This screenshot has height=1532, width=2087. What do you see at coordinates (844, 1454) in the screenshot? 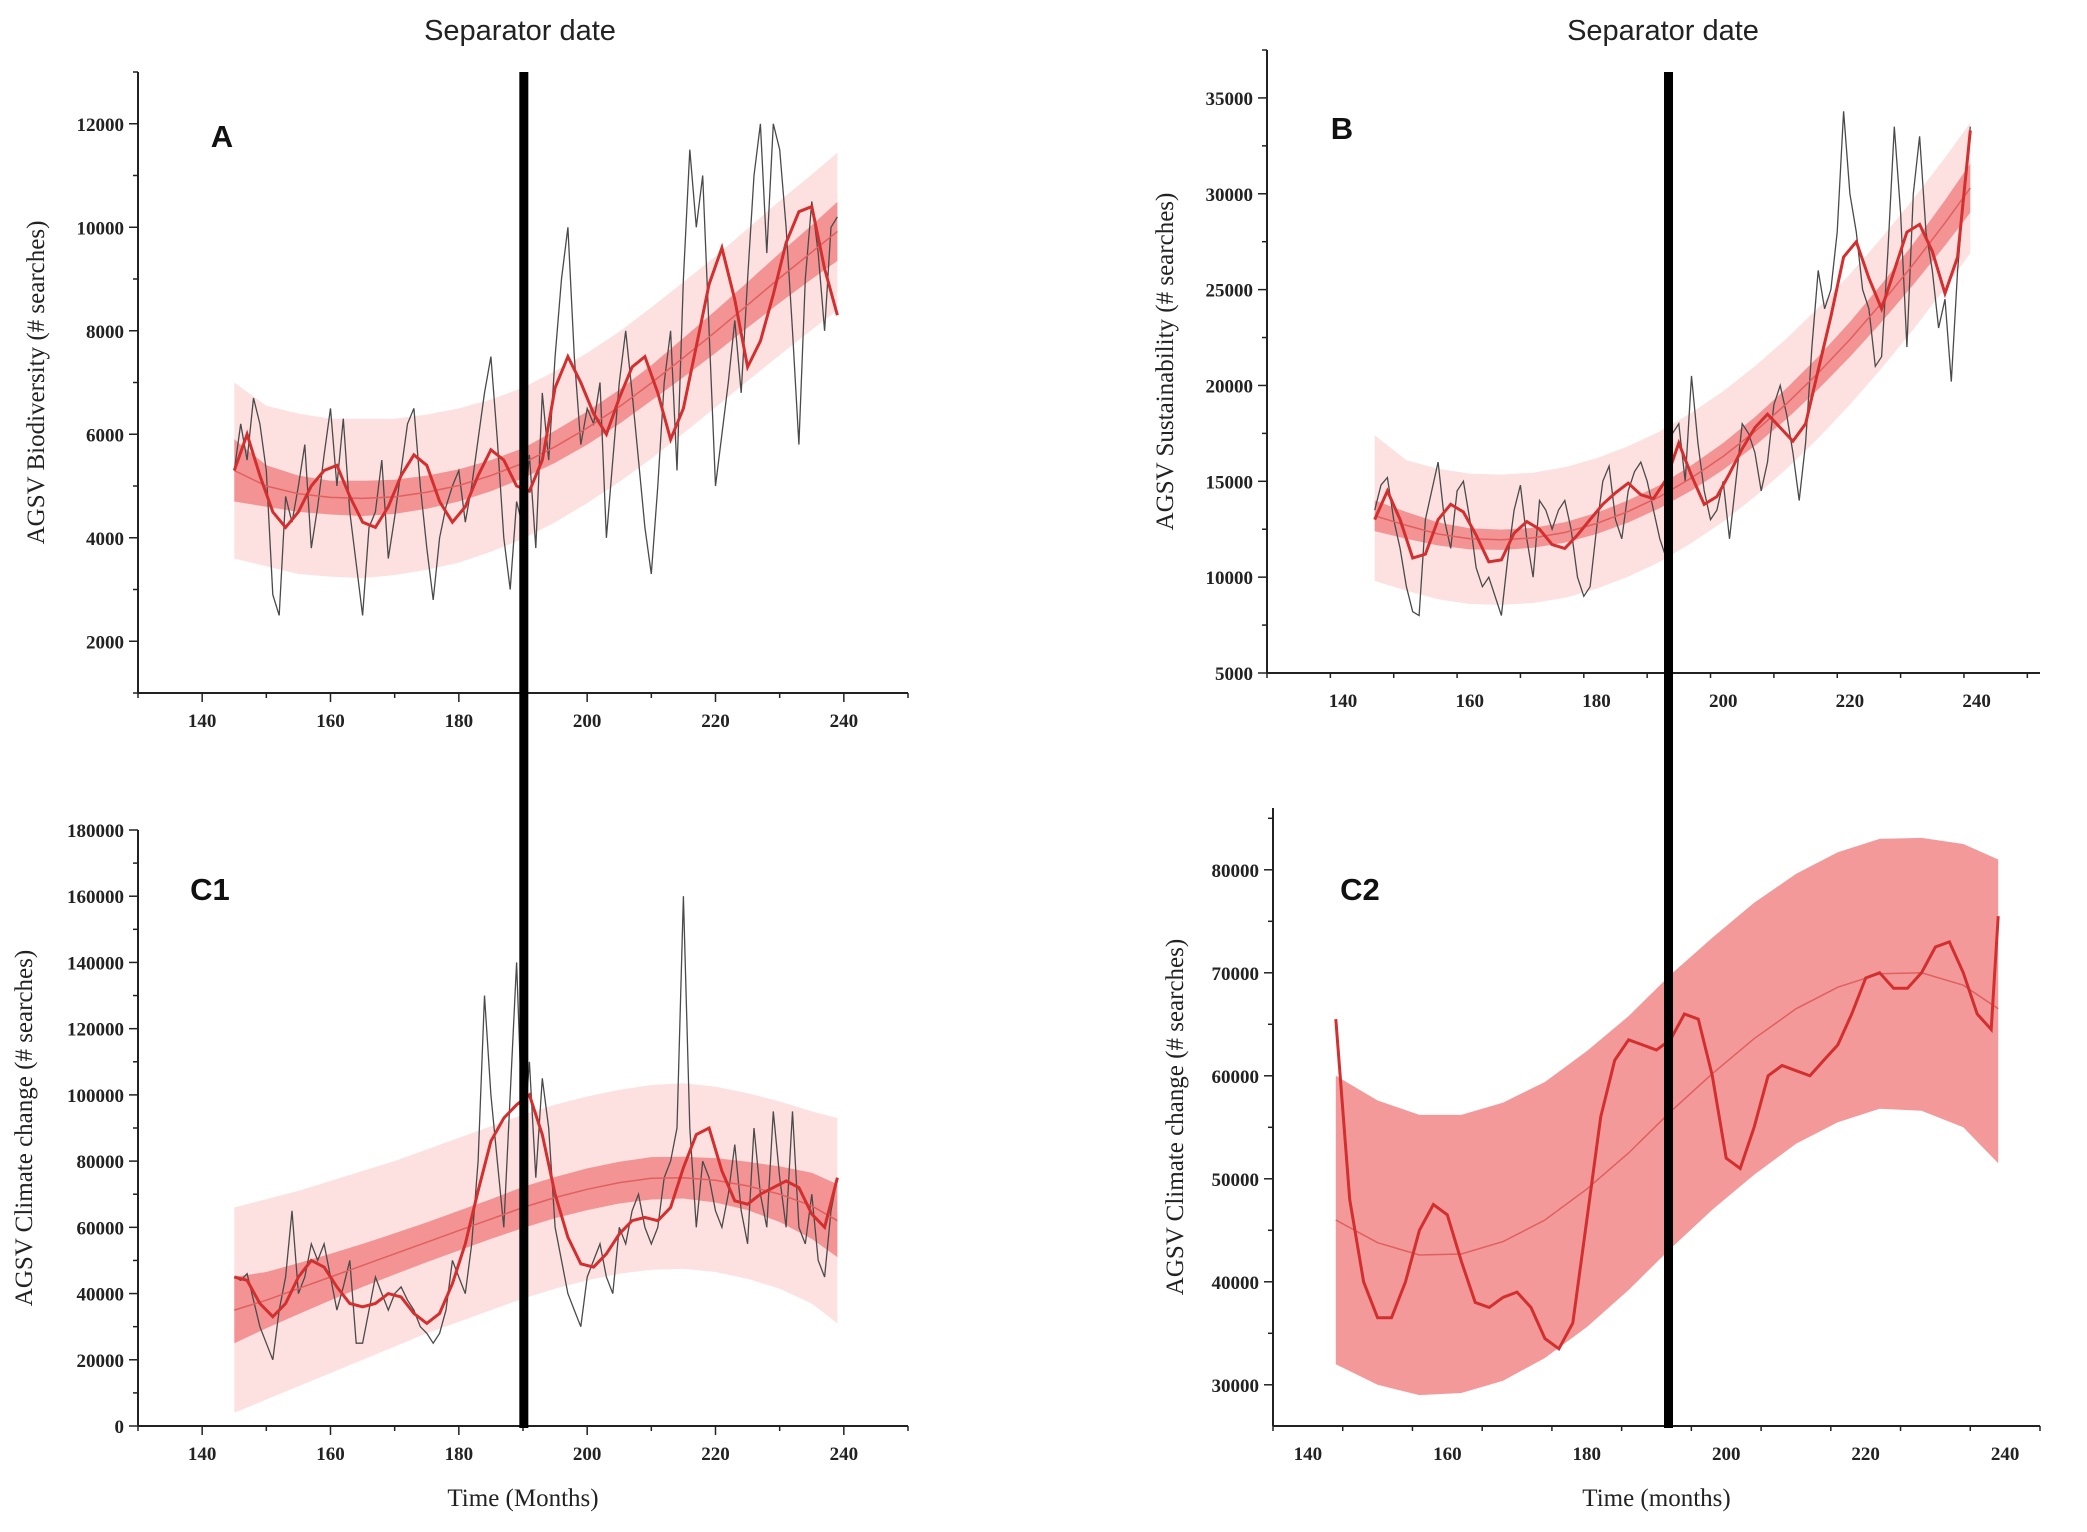
I see `c1-x-tick-label: 240` at bounding box center [844, 1454].